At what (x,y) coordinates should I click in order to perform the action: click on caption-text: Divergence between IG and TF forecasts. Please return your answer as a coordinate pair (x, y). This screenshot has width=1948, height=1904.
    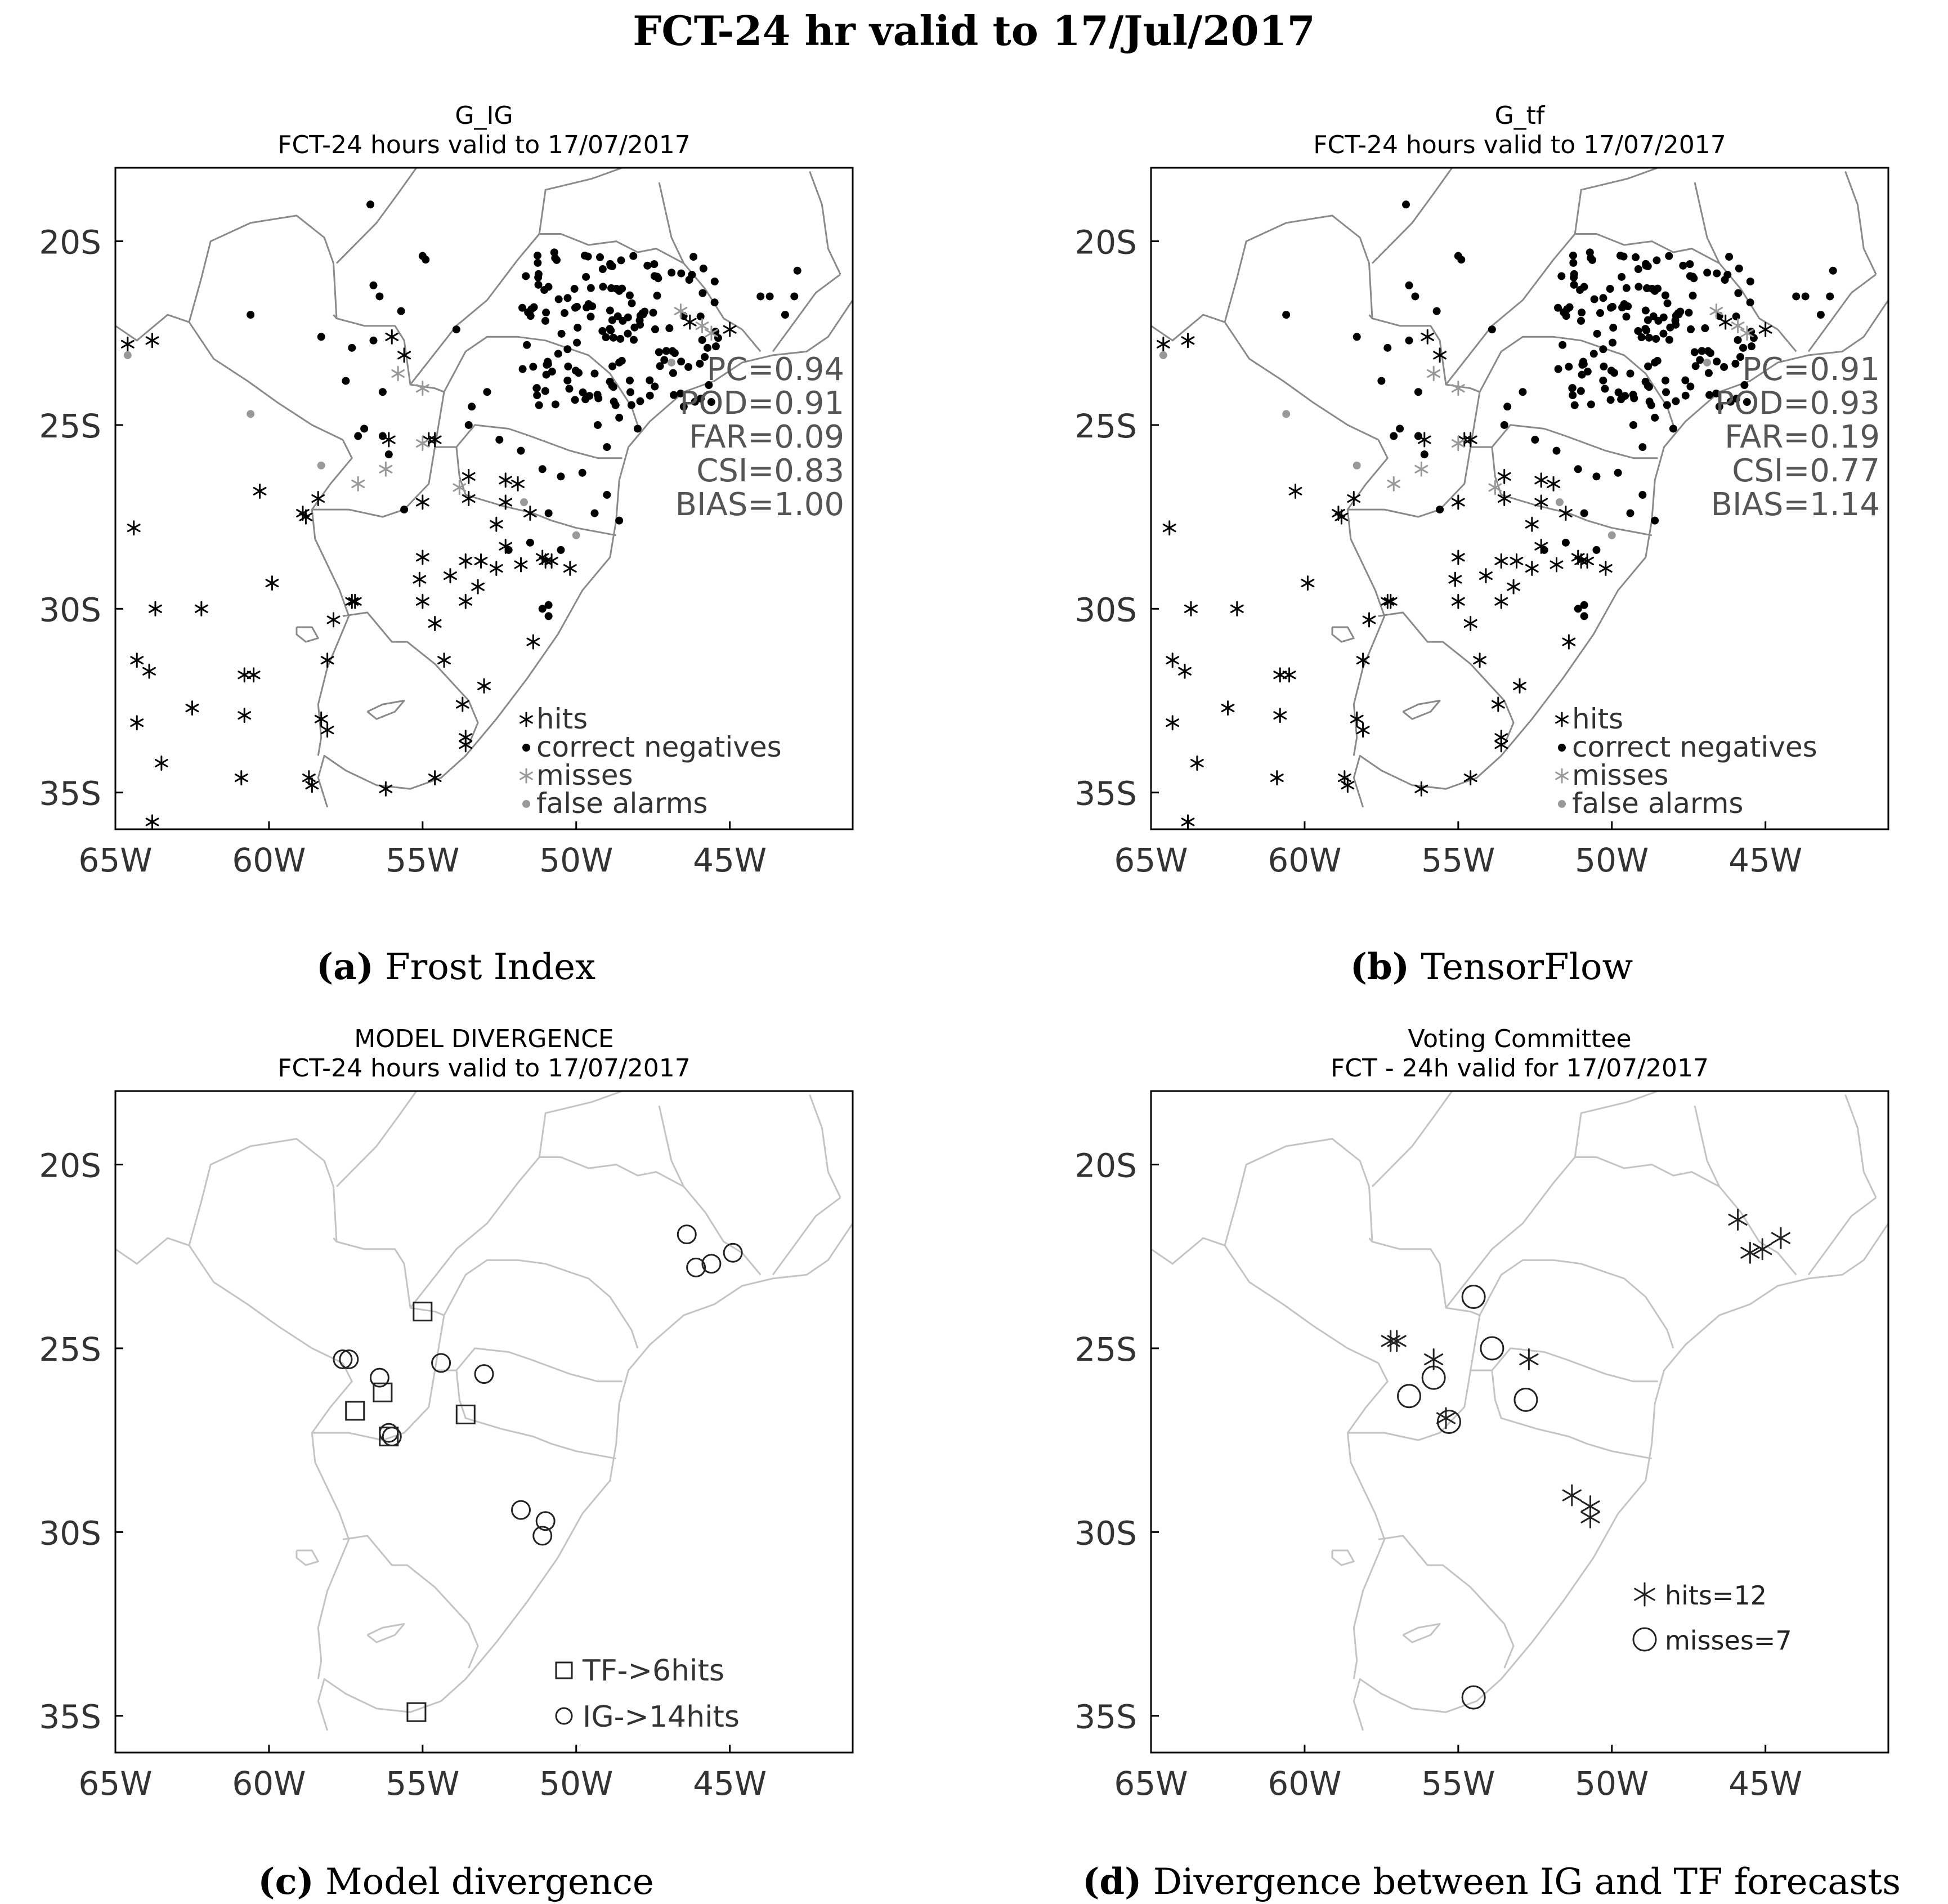
    Looking at the image, I should click on (1527, 1882).